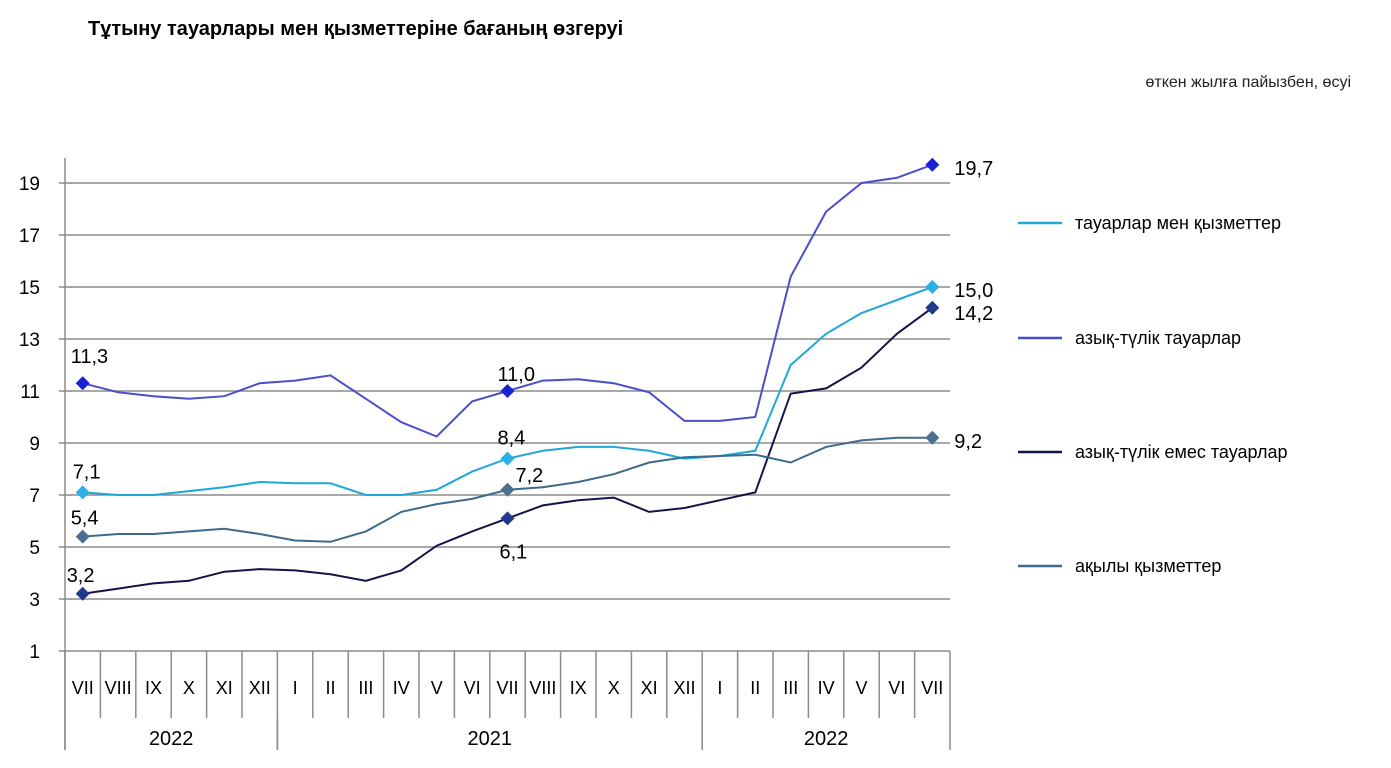 The width and height of the screenshot is (1391, 768). Describe the element at coordinates (29, 236) in the screenshot. I see `y-tick-label: 17` at that location.